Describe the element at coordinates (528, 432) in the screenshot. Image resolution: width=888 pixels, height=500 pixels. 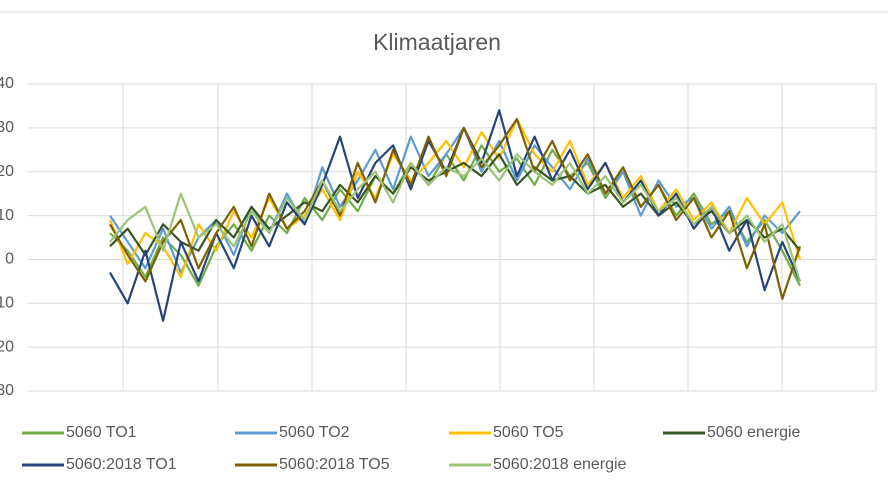
I see `legend-label: 5060 TO5` at that location.